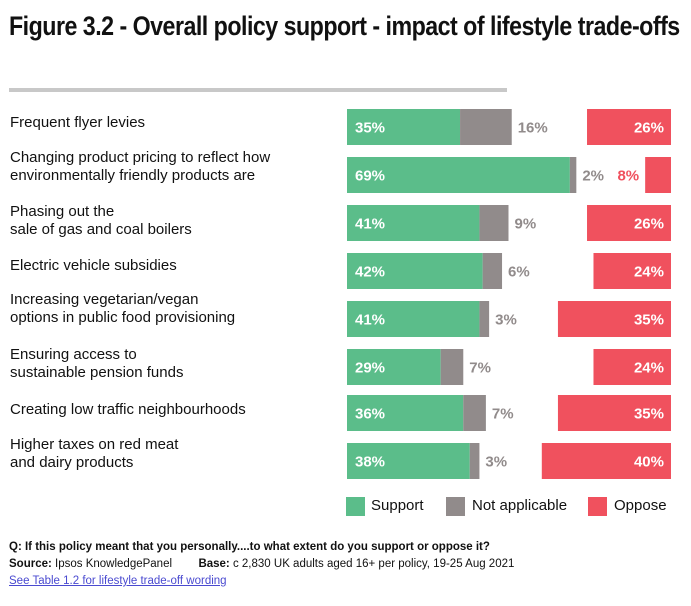 The width and height of the screenshot is (691, 606). What do you see at coordinates (370, 414) in the screenshot?
I see `data-label-support: 36%` at bounding box center [370, 414].